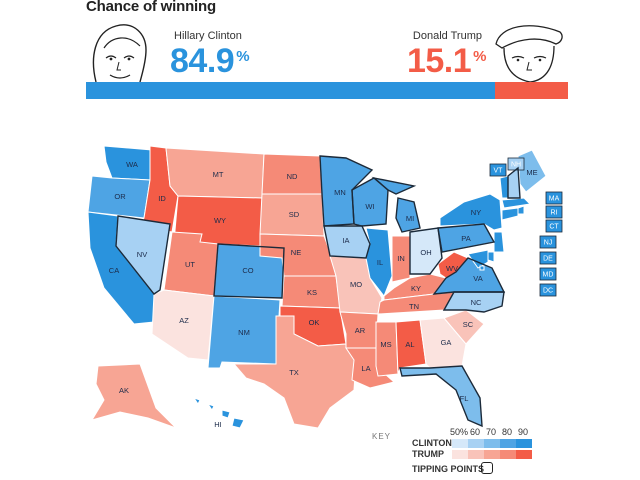 The image size is (640, 480). I want to click on state-label-ks: KS, so click(312, 292).